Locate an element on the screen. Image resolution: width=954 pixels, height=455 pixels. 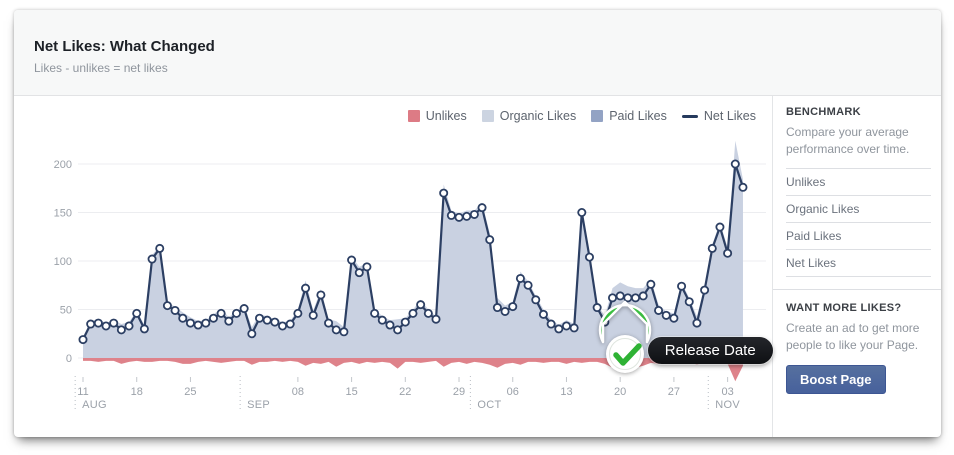
legend-item-organic-likes: Organic Likes is located at coordinates (529, 116).